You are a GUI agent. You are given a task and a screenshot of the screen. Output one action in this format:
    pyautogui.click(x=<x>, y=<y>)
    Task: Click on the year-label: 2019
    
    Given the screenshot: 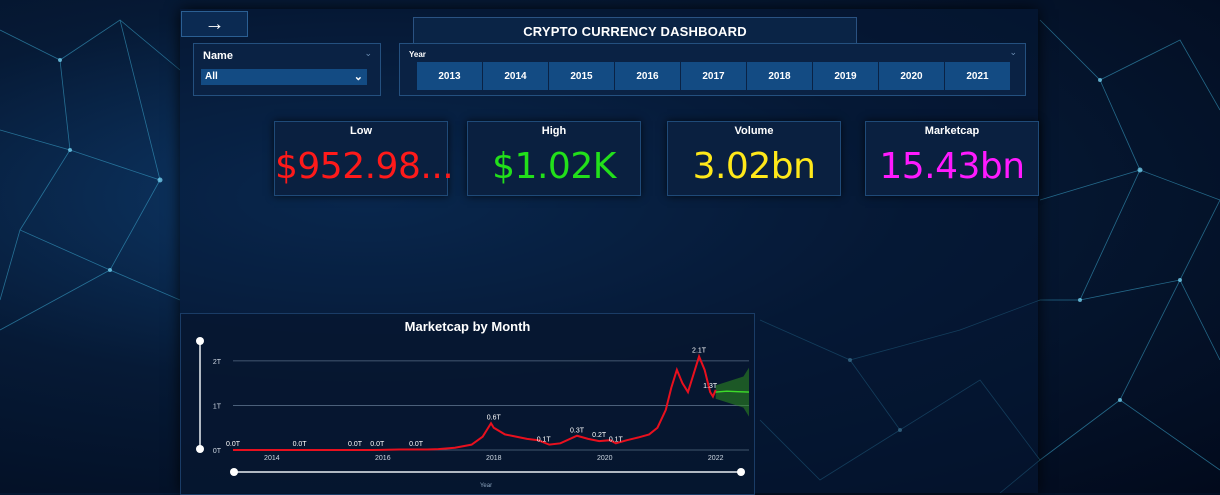 What is the action you would take?
    pyautogui.click(x=845, y=76)
    